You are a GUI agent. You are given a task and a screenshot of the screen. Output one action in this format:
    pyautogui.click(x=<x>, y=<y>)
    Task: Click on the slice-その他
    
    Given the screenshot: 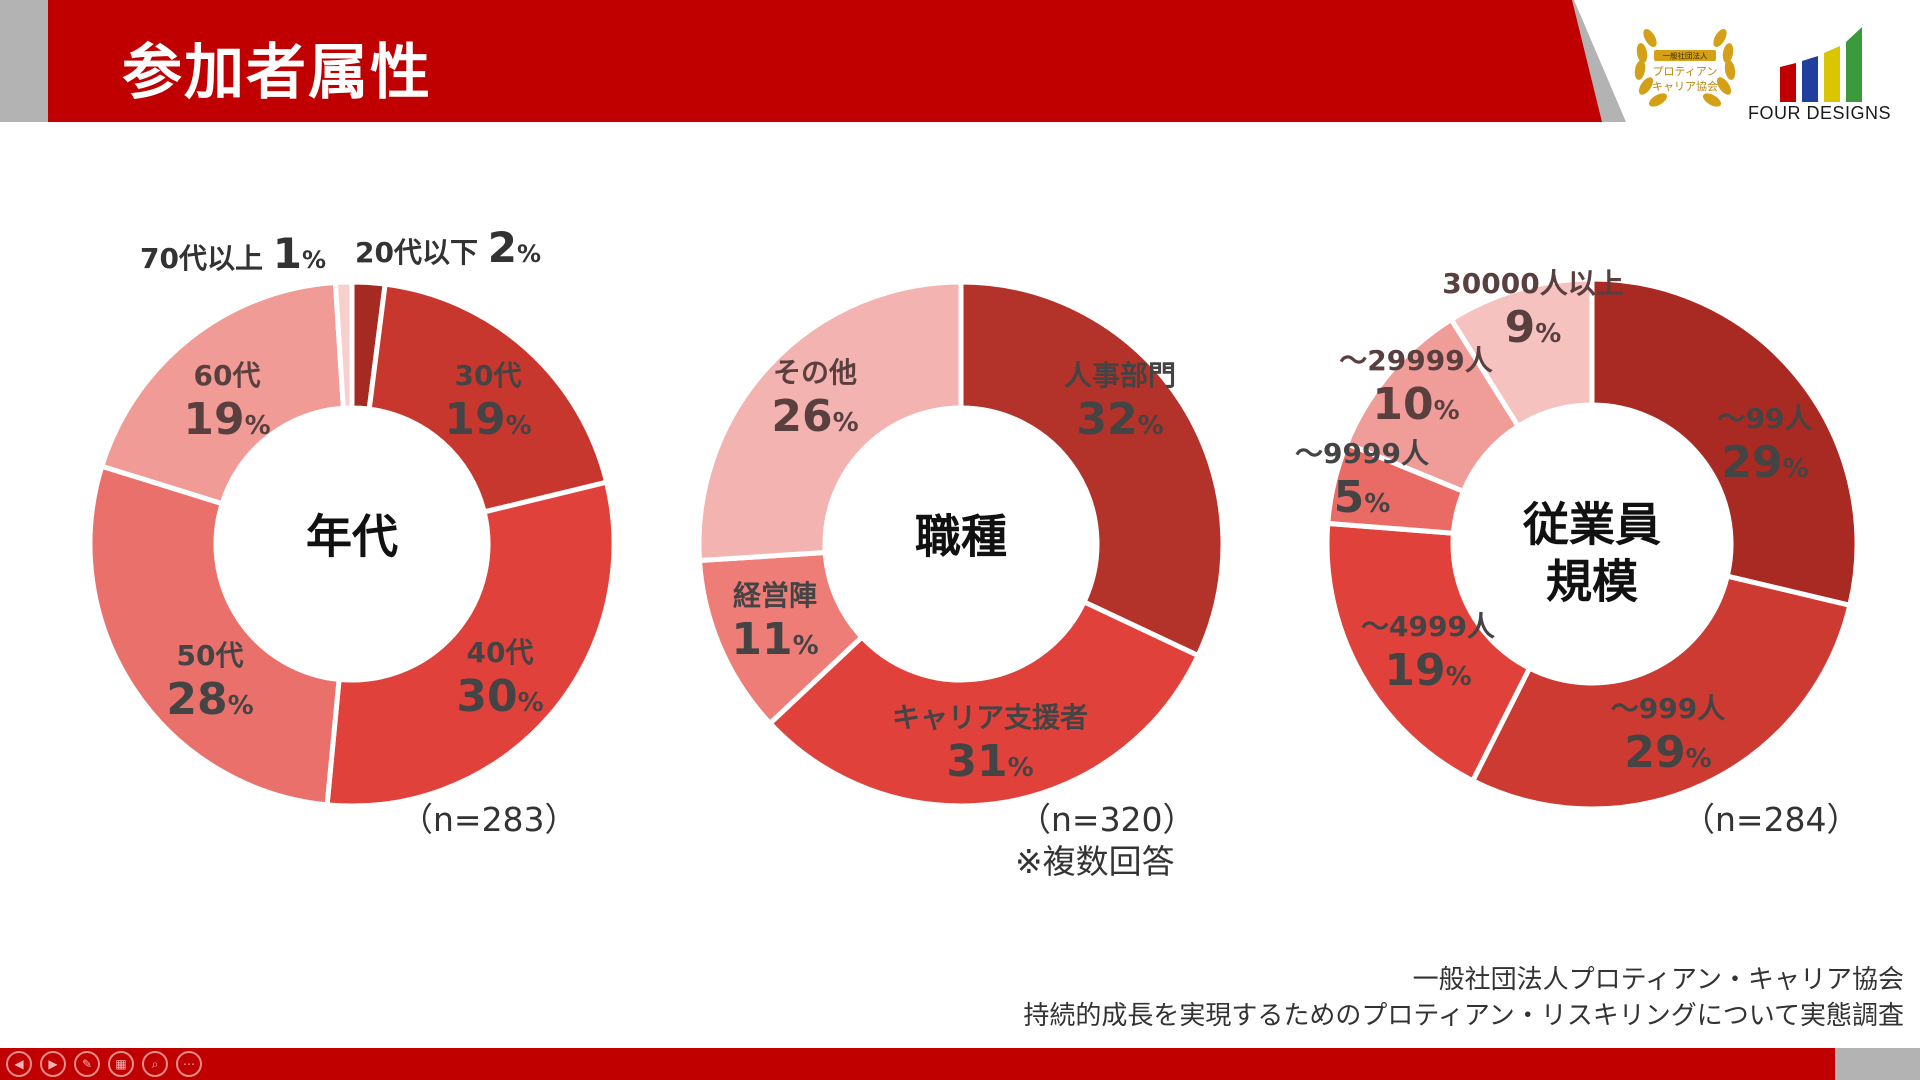 What is the action you would take?
    pyautogui.click(x=830, y=421)
    